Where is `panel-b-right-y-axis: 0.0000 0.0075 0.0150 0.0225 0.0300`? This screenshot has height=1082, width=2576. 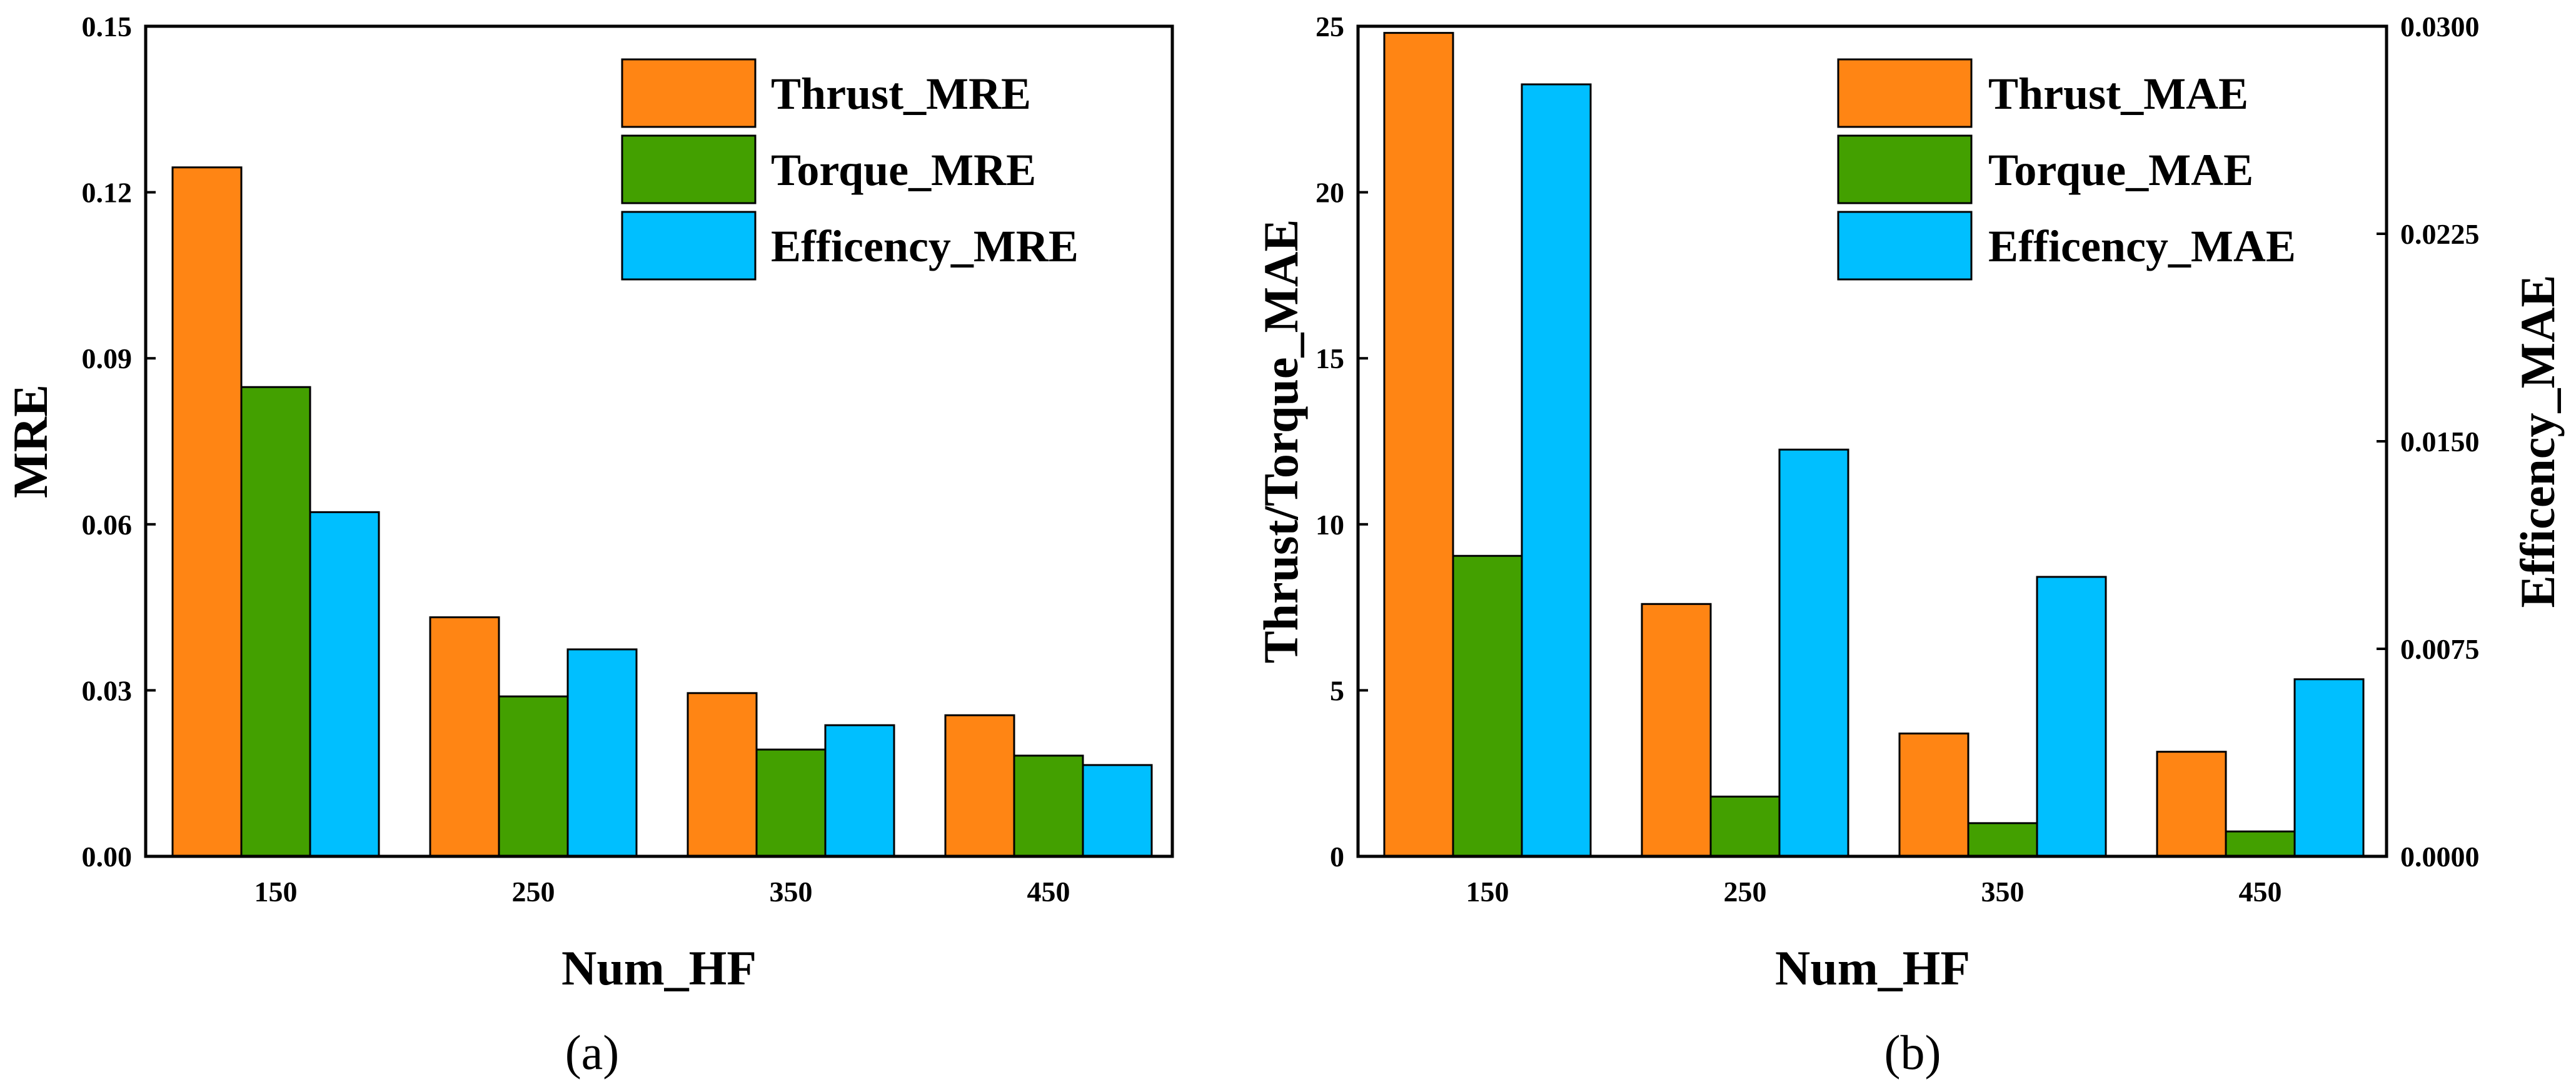 panel-b-right-y-axis: 0.0000 0.0075 0.0150 0.0225 0.0300 is located at coordinates (2428, 442).